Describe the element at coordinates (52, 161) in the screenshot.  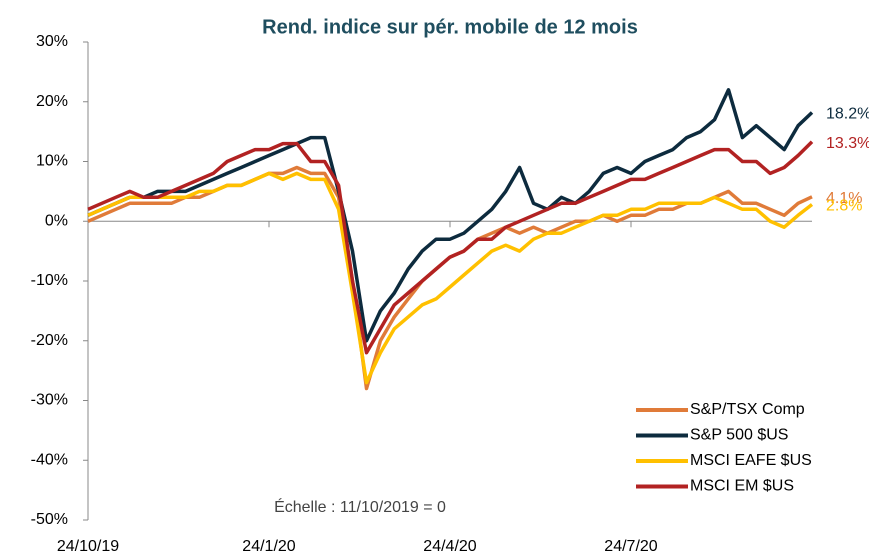
I see `y-tick-label: 10%` at that location.